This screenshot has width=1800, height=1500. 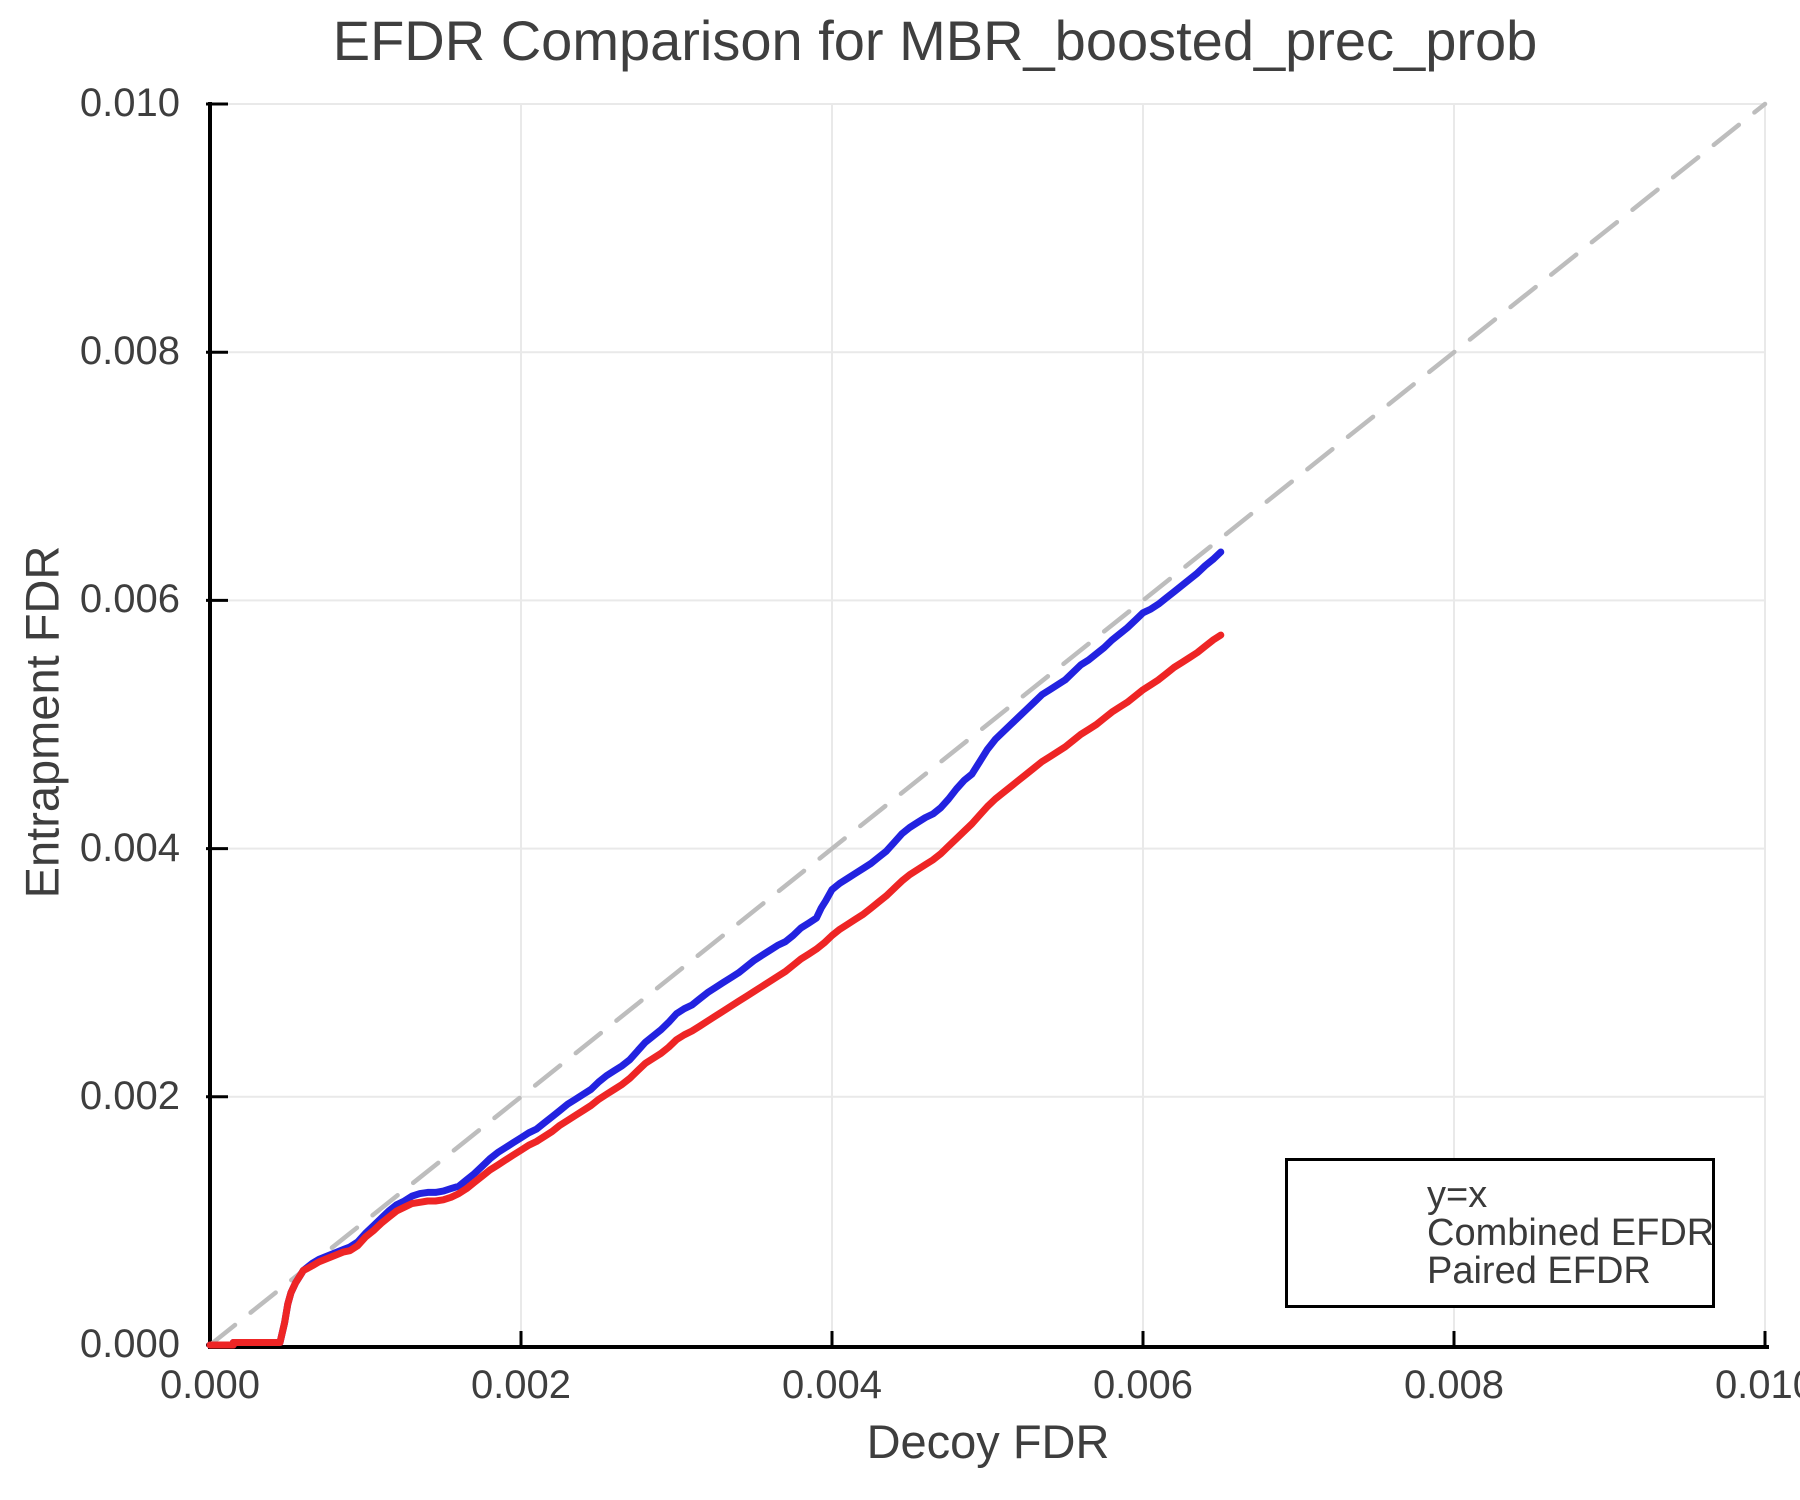 I want to click on x-tick-label: 0.004, so click(x=832, y=1385).